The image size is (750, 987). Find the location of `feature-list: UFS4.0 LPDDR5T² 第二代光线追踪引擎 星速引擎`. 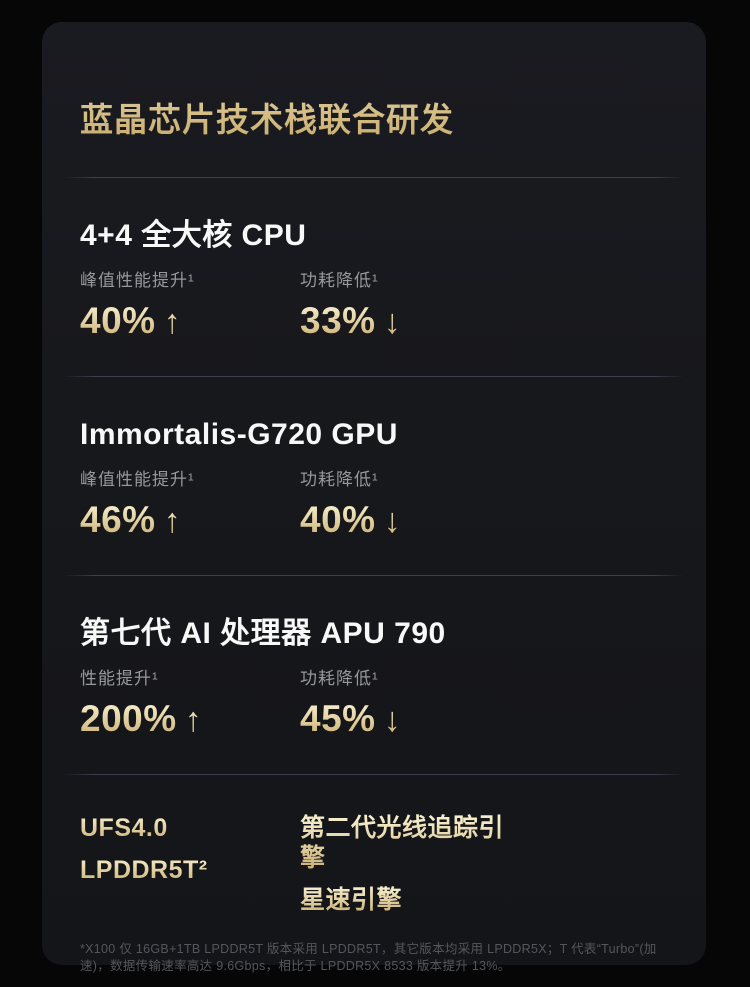

feature-list: UFS4.0 LPDDR5T² 第二代光线追踪引擎 星速引擎 is located at coordinates (374, 864).